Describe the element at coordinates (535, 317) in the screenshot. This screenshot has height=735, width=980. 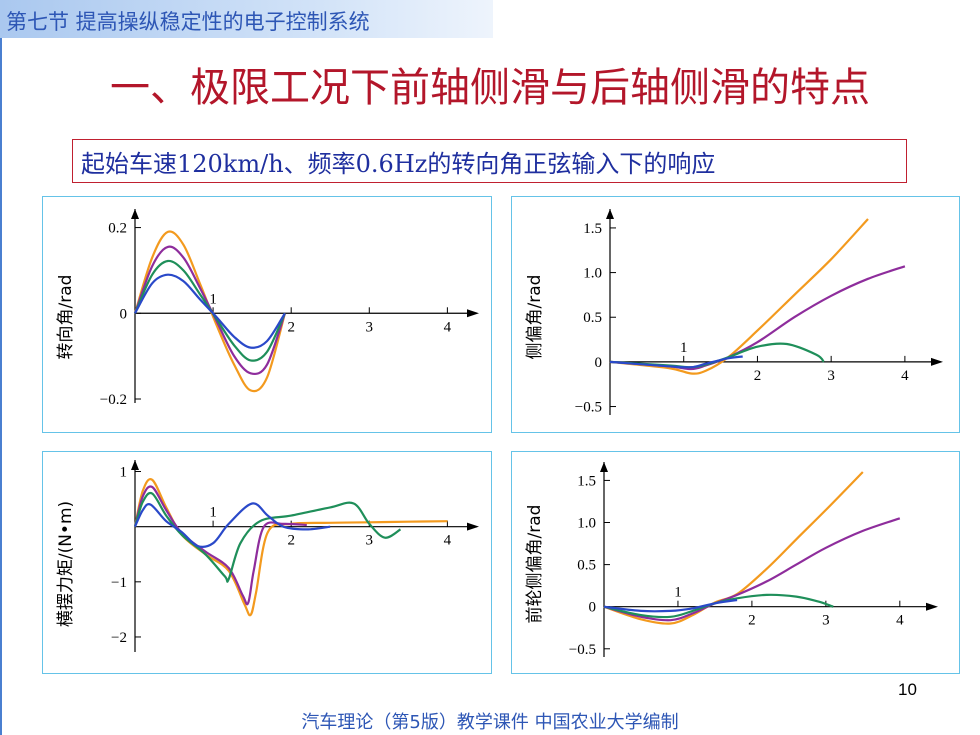
I see `y-axis-label: 侧偏角/rad` at that location.